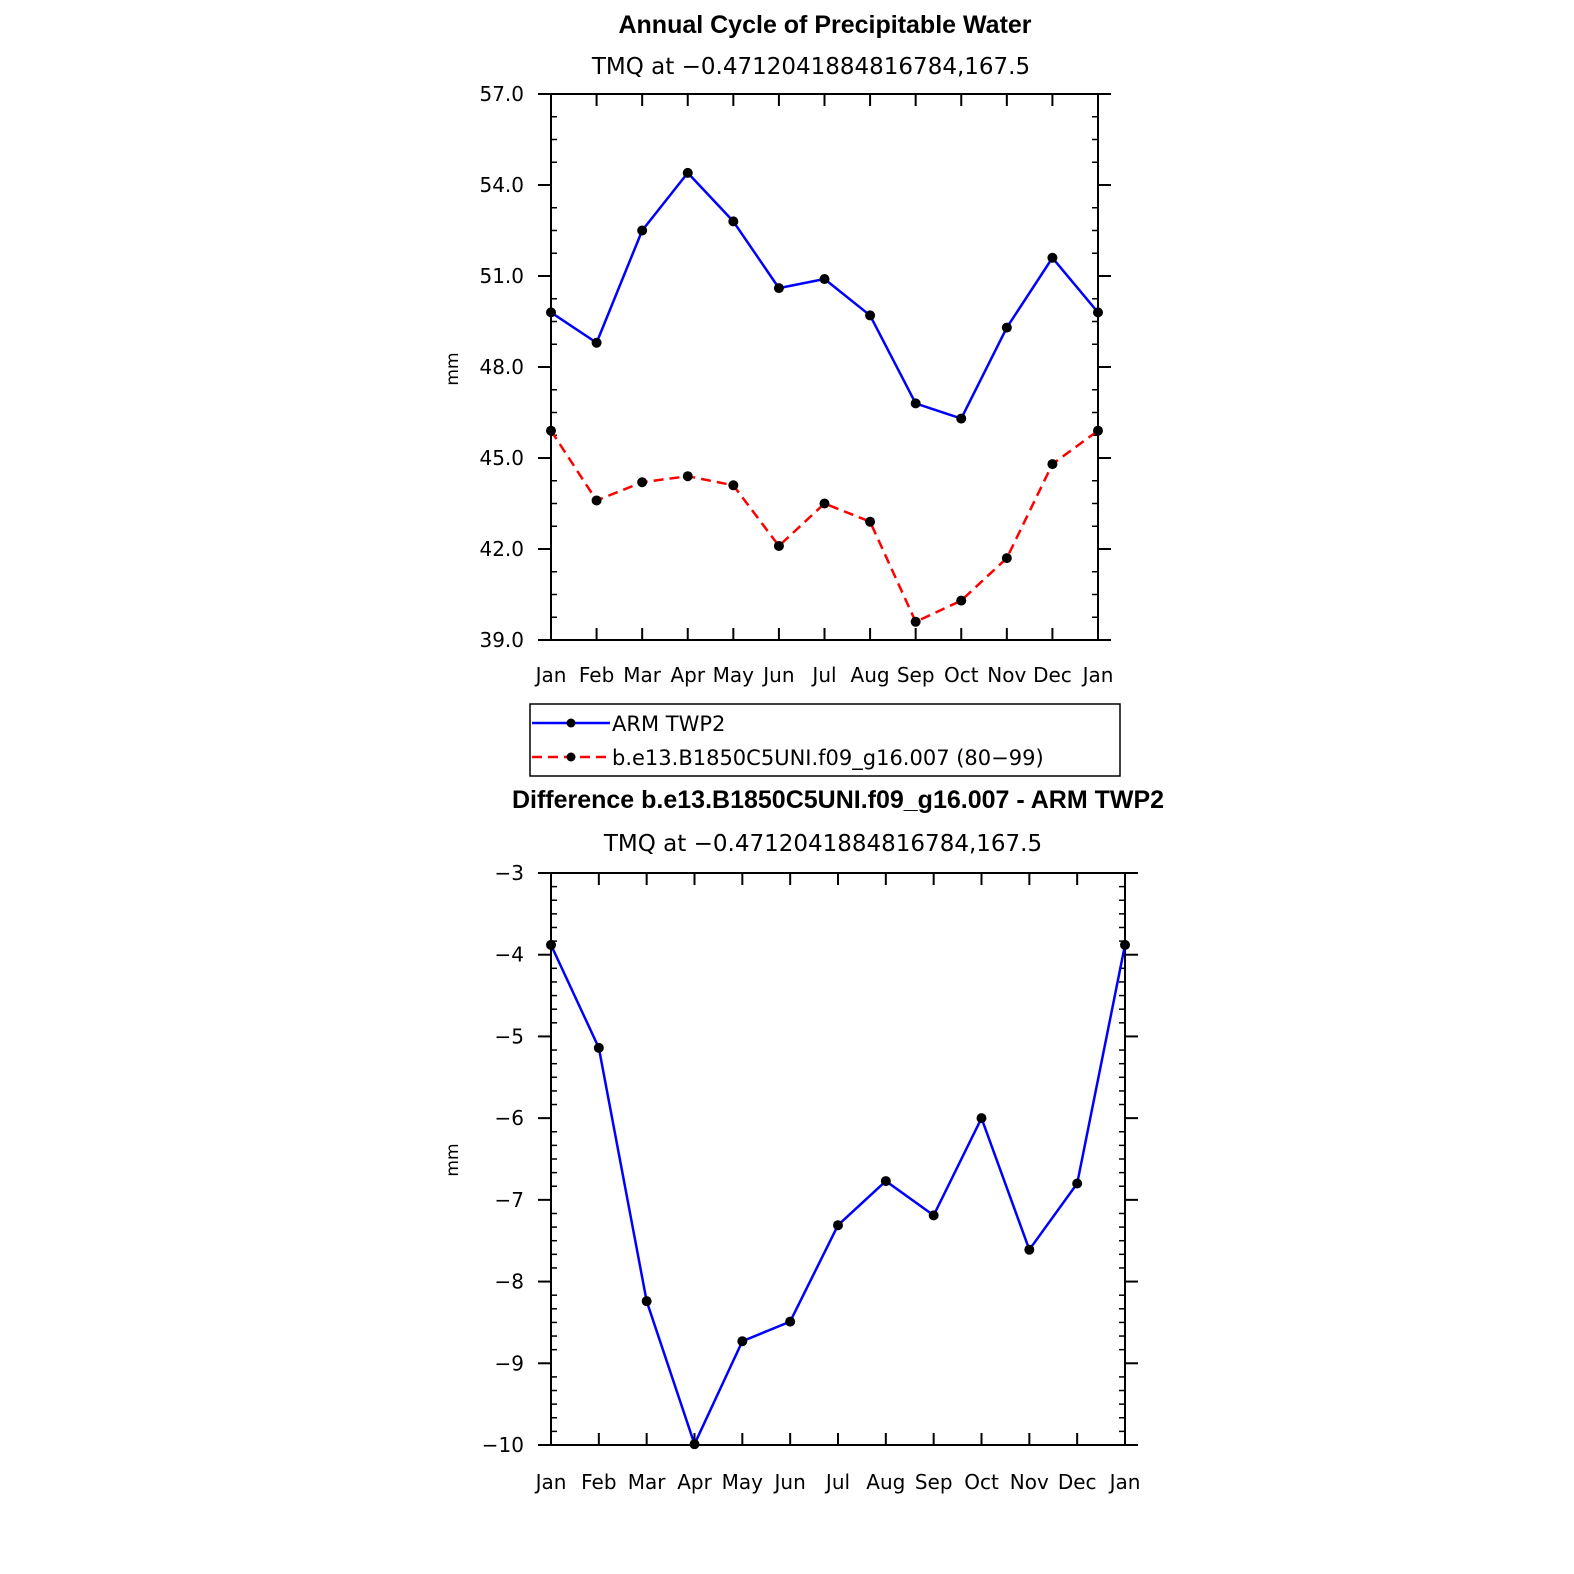 This screenshot has height=1574, width=1574. Describe the element at coordinates (789, 1482) in the screenshot. I see `chart2-xtick-label: Jun` at that location.